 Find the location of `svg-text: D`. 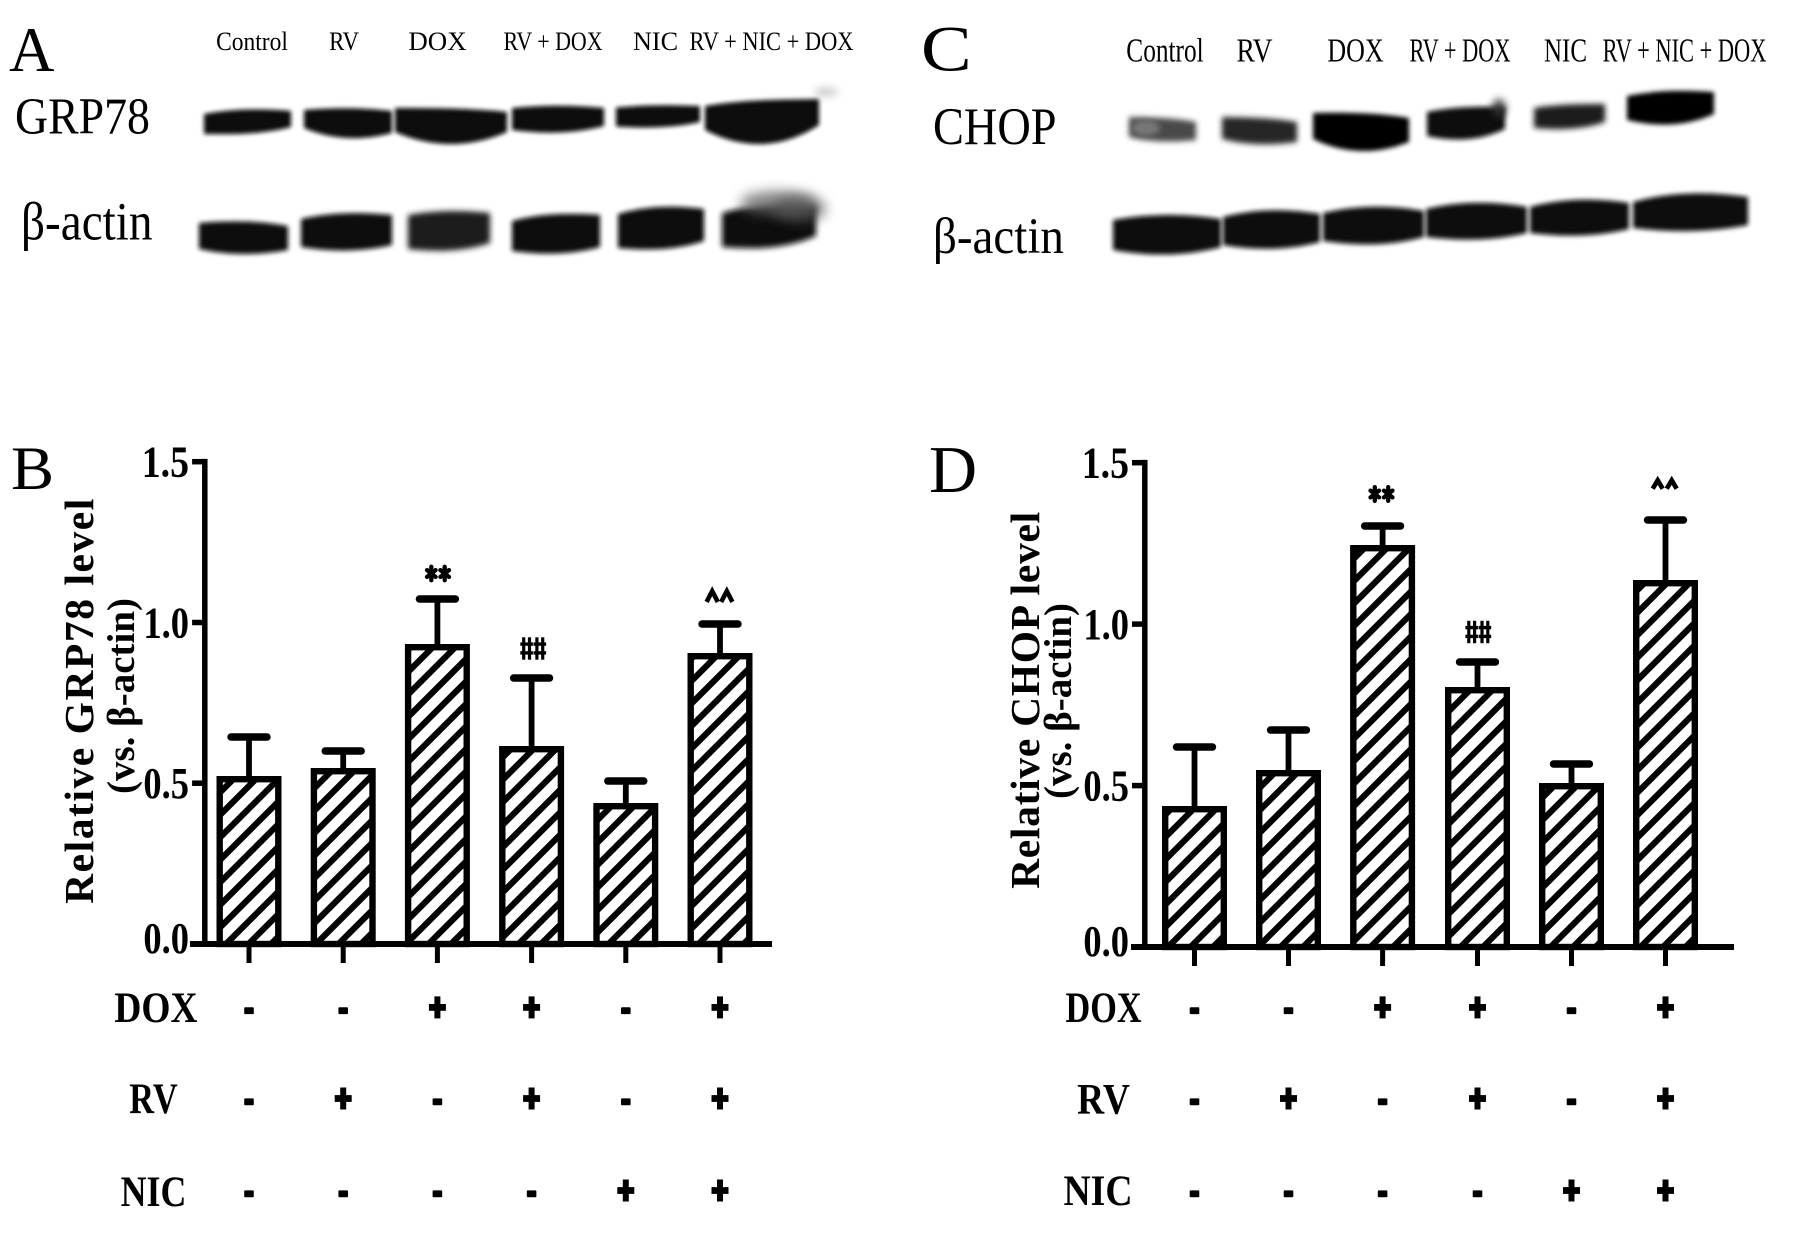

svg-text: D is located at coordinates (953, 470).